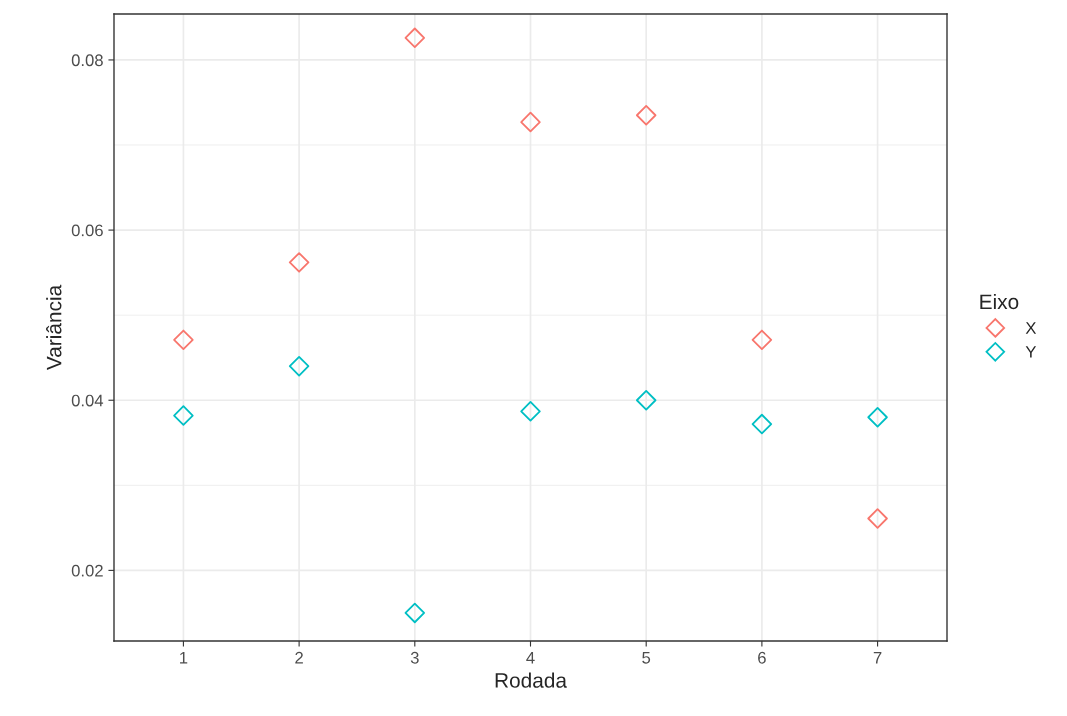  Describe the element at coordinates (184, 658) in the screenshot. I see `x-tick-label: 1` at that location.